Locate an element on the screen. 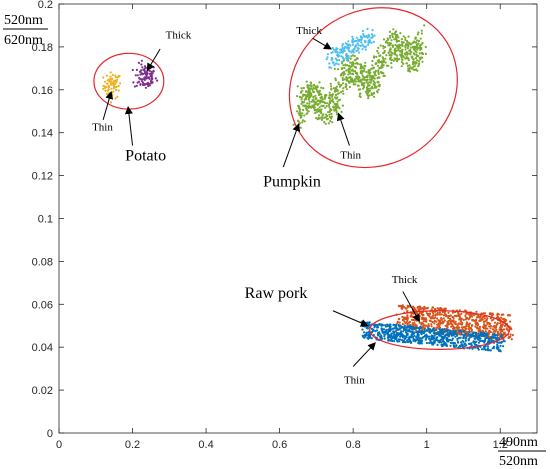 The width and height of the screenshot is (550, 469). series-raw-pork-thin is located at coordinates (433, 336).